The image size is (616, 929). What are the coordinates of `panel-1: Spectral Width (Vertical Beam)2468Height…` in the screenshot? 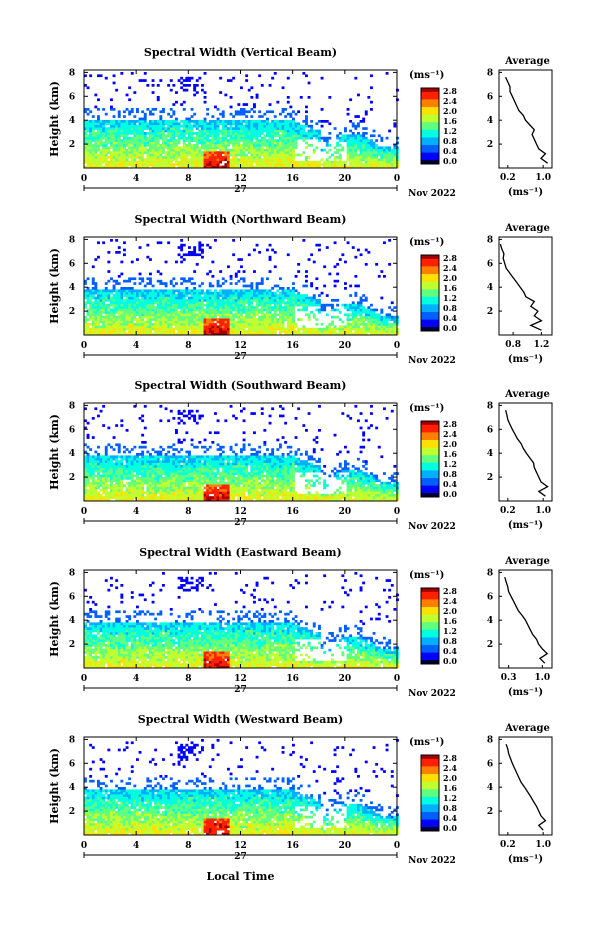 It's located at (300, 122).